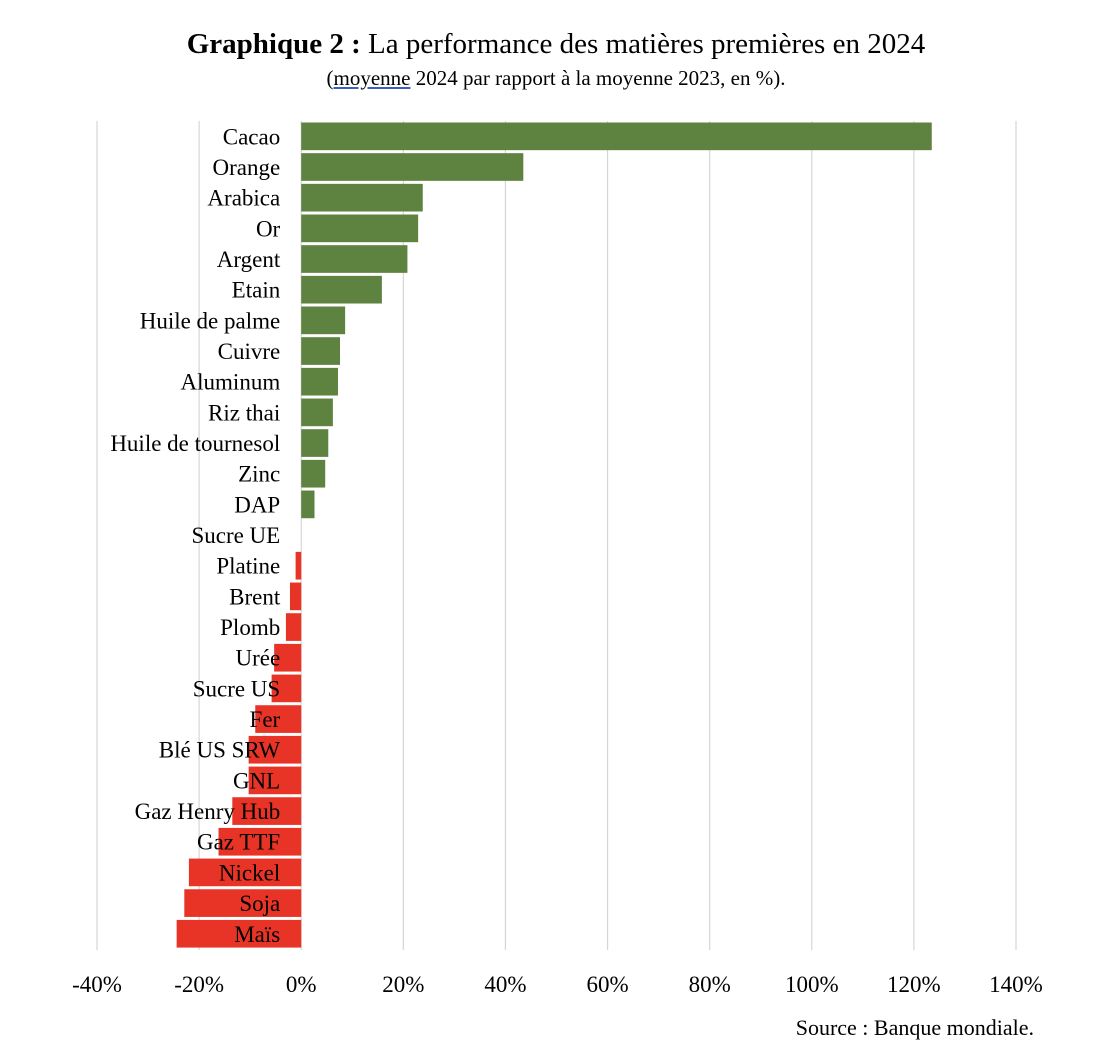 This screenshot has width=1096, height=1058. I want to click on category-label: Etain, so click(256, 290).